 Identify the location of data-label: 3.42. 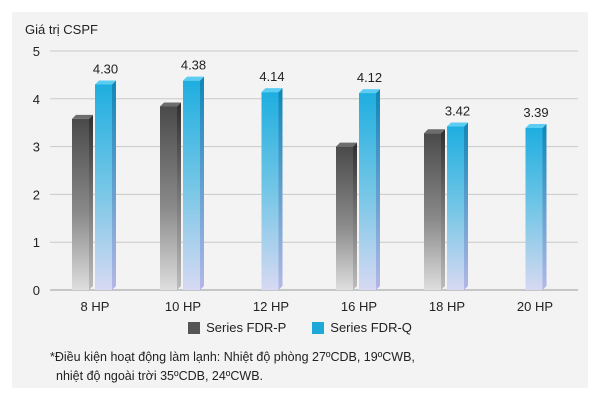
(457, 111).